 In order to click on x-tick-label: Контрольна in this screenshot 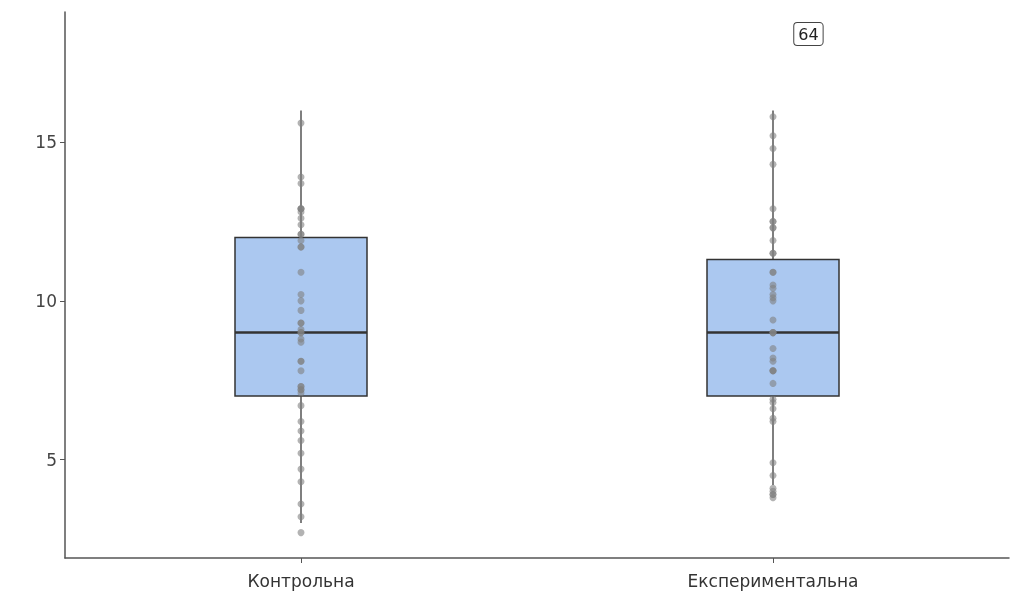, I will do `click(301, 580)`.